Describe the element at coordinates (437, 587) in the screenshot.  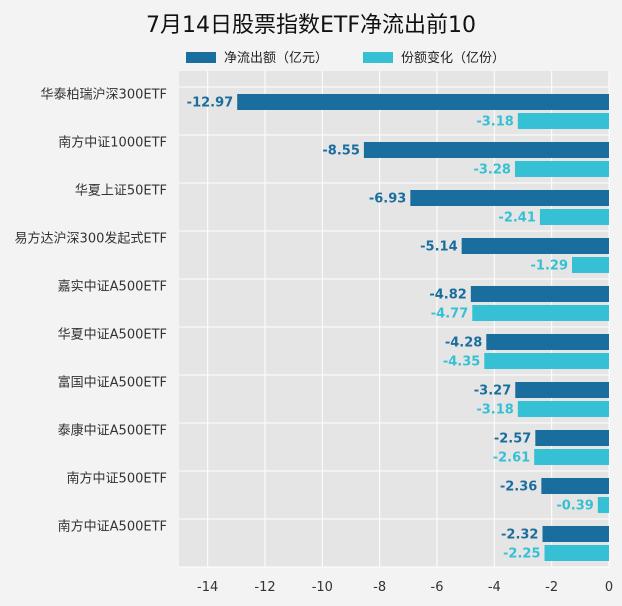
I see `x-tick-label: -6` at that location.